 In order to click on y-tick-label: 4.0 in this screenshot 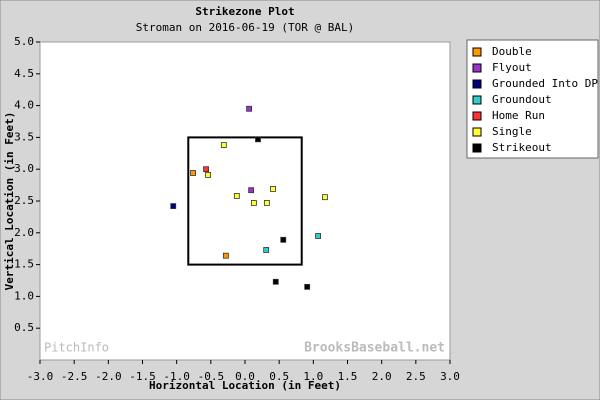, I will do `click(24, 105)`.